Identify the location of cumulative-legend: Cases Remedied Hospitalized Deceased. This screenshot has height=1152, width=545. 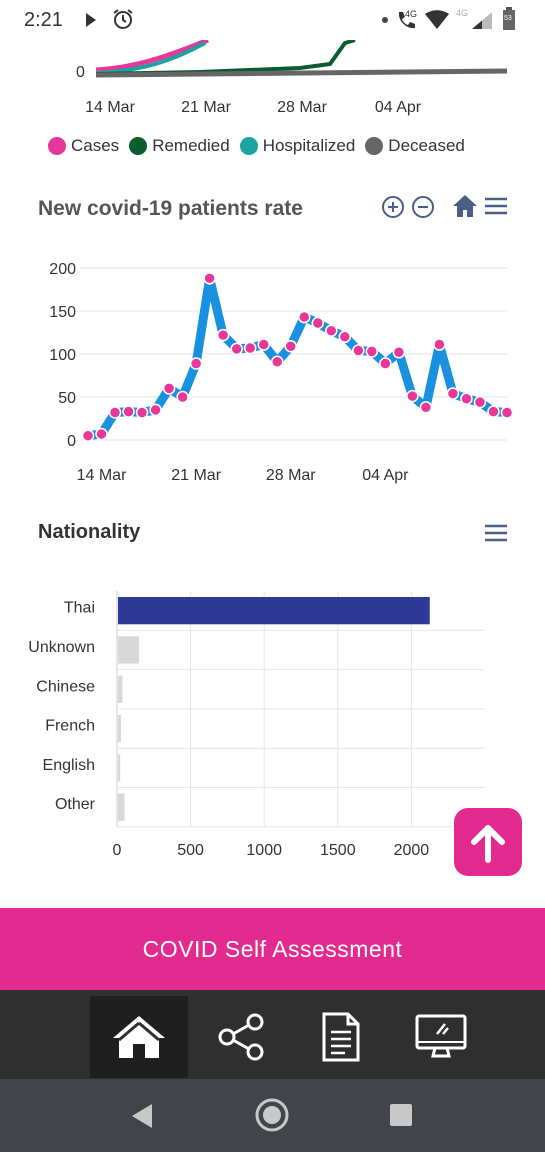
(261, 146).